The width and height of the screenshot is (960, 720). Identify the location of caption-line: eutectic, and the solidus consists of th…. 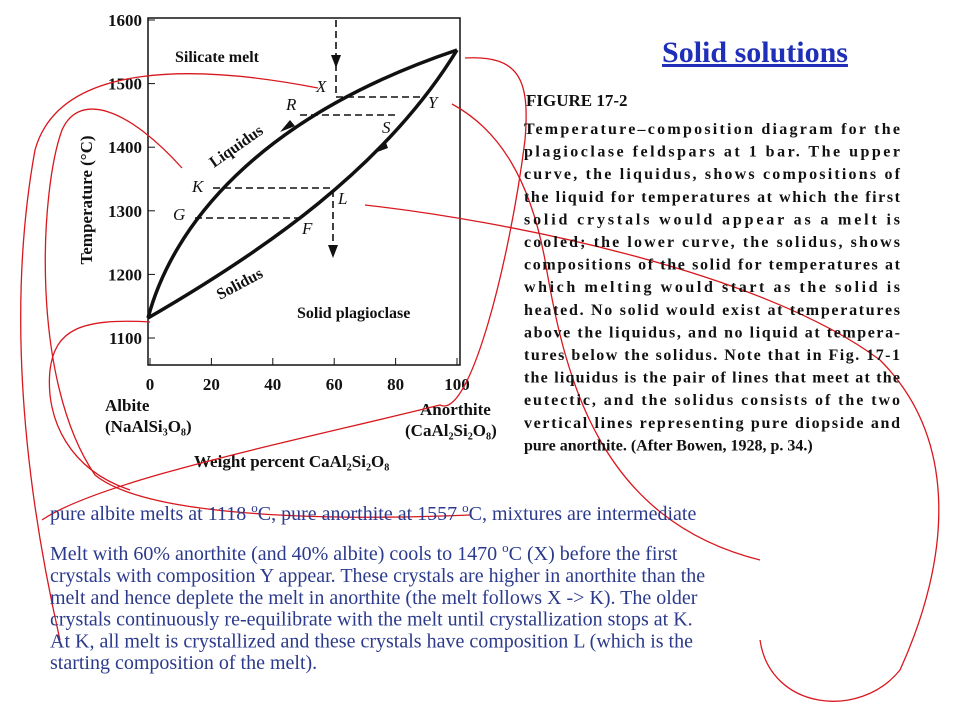
(712, 400).